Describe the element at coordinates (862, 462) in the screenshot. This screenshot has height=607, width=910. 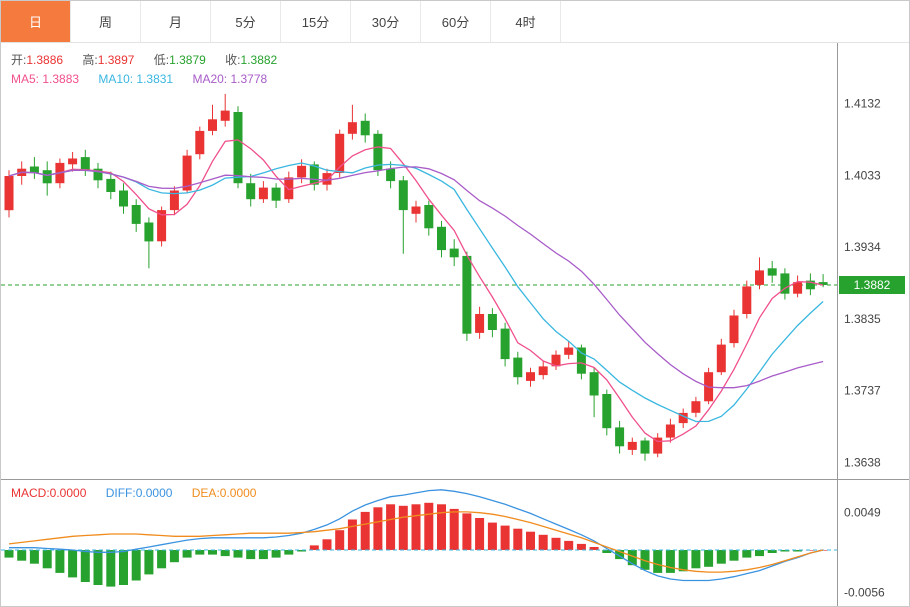
I see `svg-text: 1.3638` at that location.